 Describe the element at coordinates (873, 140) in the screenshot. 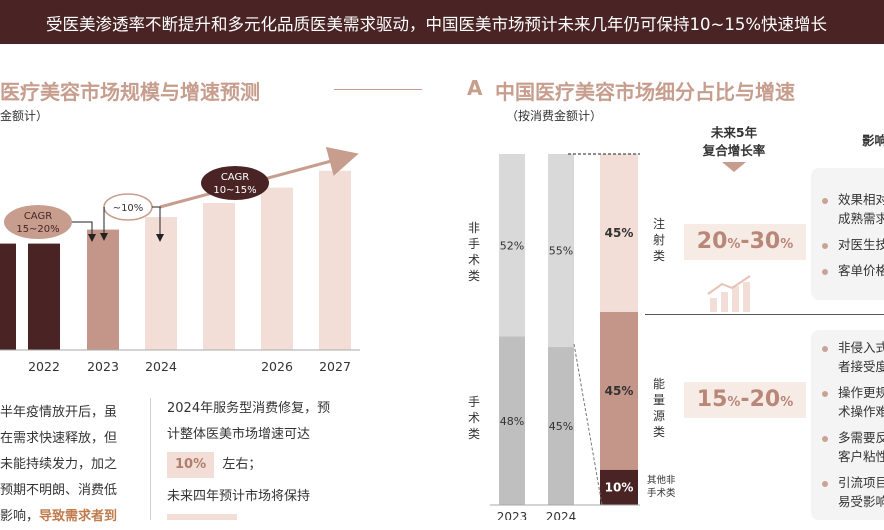

I see `impact-column-header: 影响` at that location.